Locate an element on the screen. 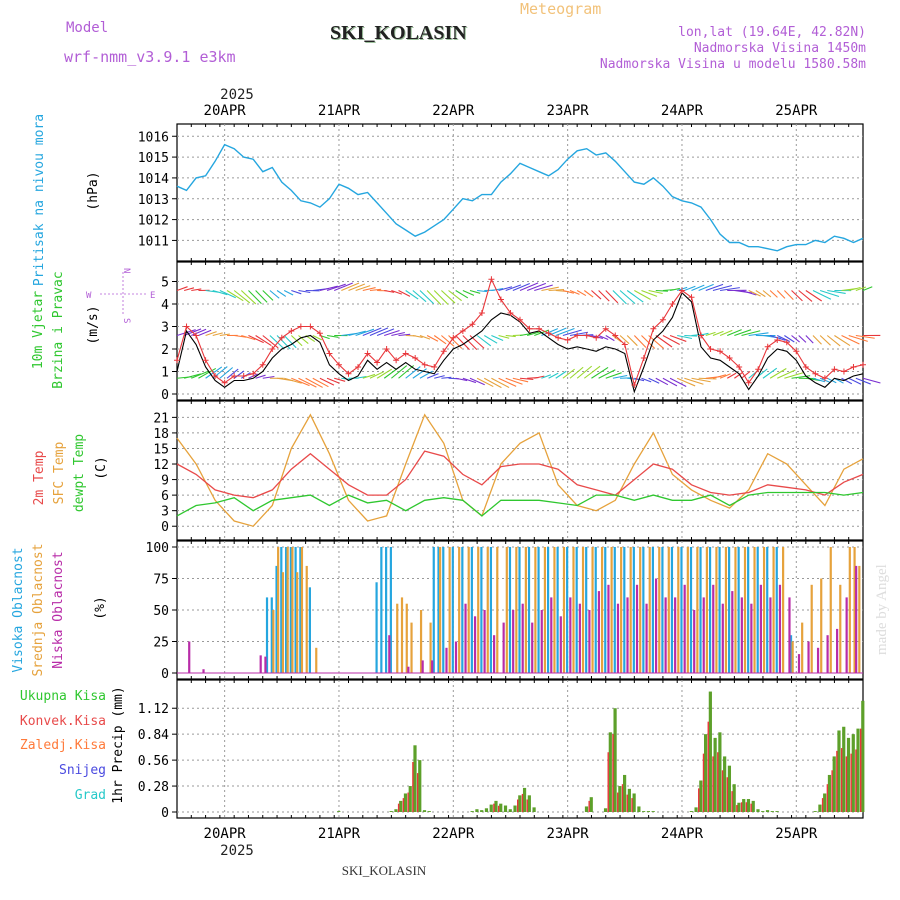 Image resolution: width=900 pixels, height=900 pixels. cloud-high-label: Visoka Oblacnost is located at coordinates (18, 609).